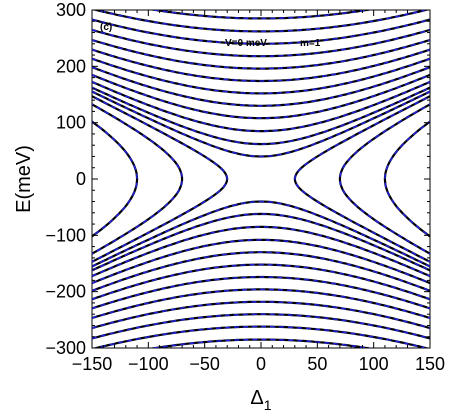 The height and width of the screenshot is (414, 450). Describe the element at coordinates (310, 43) in the screenshot. I see `annotation-m: m=1` at that location.